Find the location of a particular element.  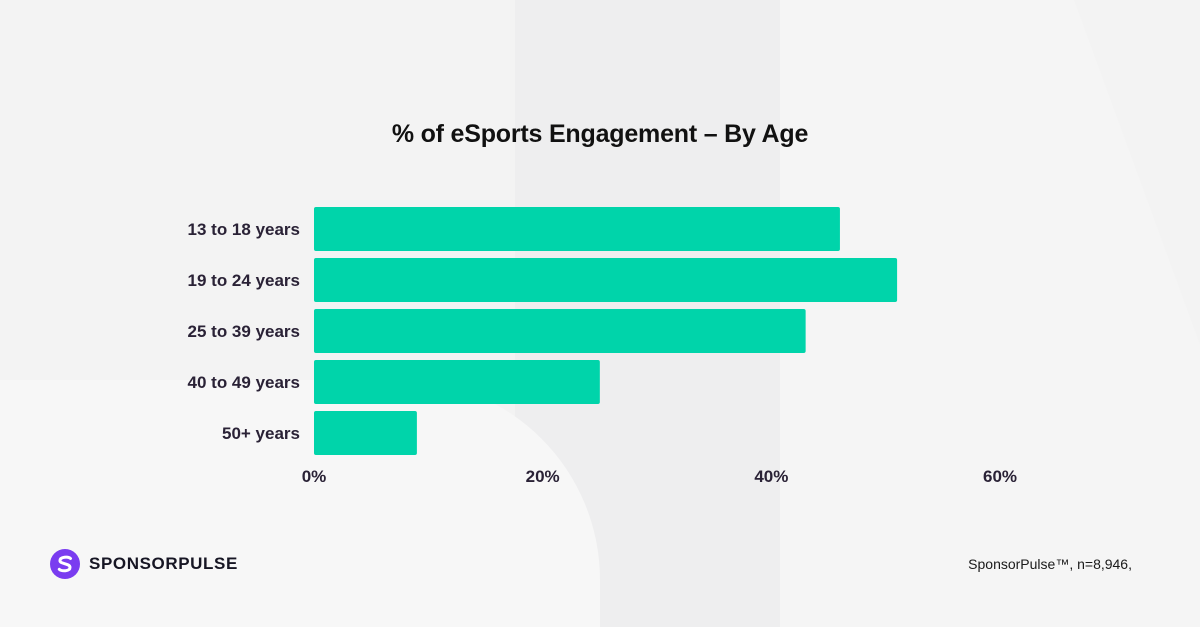

category-label-40-to-49-years: 40 to 49 years is located at coordinates (244, 382).